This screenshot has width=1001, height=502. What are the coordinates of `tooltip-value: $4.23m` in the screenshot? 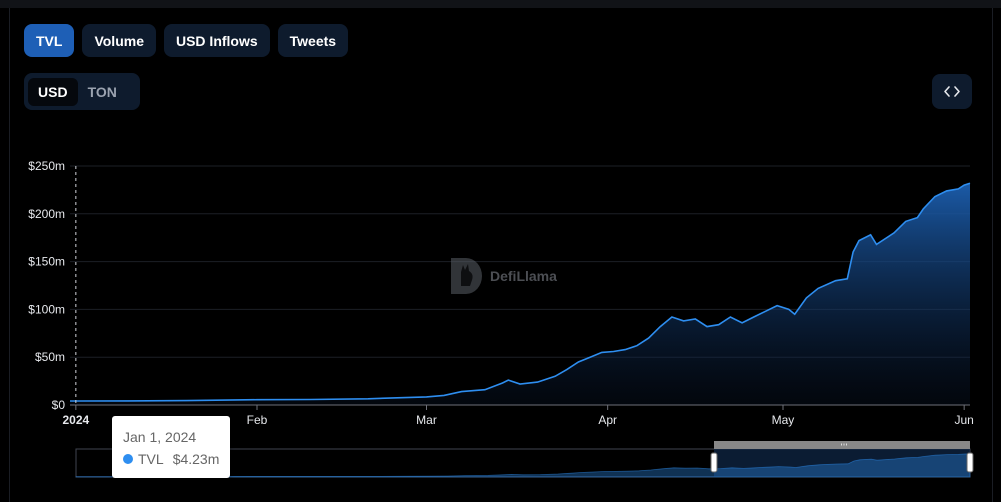 It's located at (196, 459).